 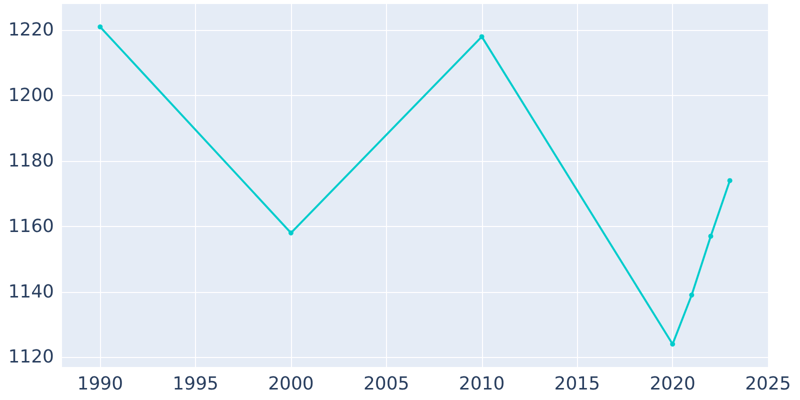 I want to click on y-tick-label: 1120, so click(x=31, y=357).